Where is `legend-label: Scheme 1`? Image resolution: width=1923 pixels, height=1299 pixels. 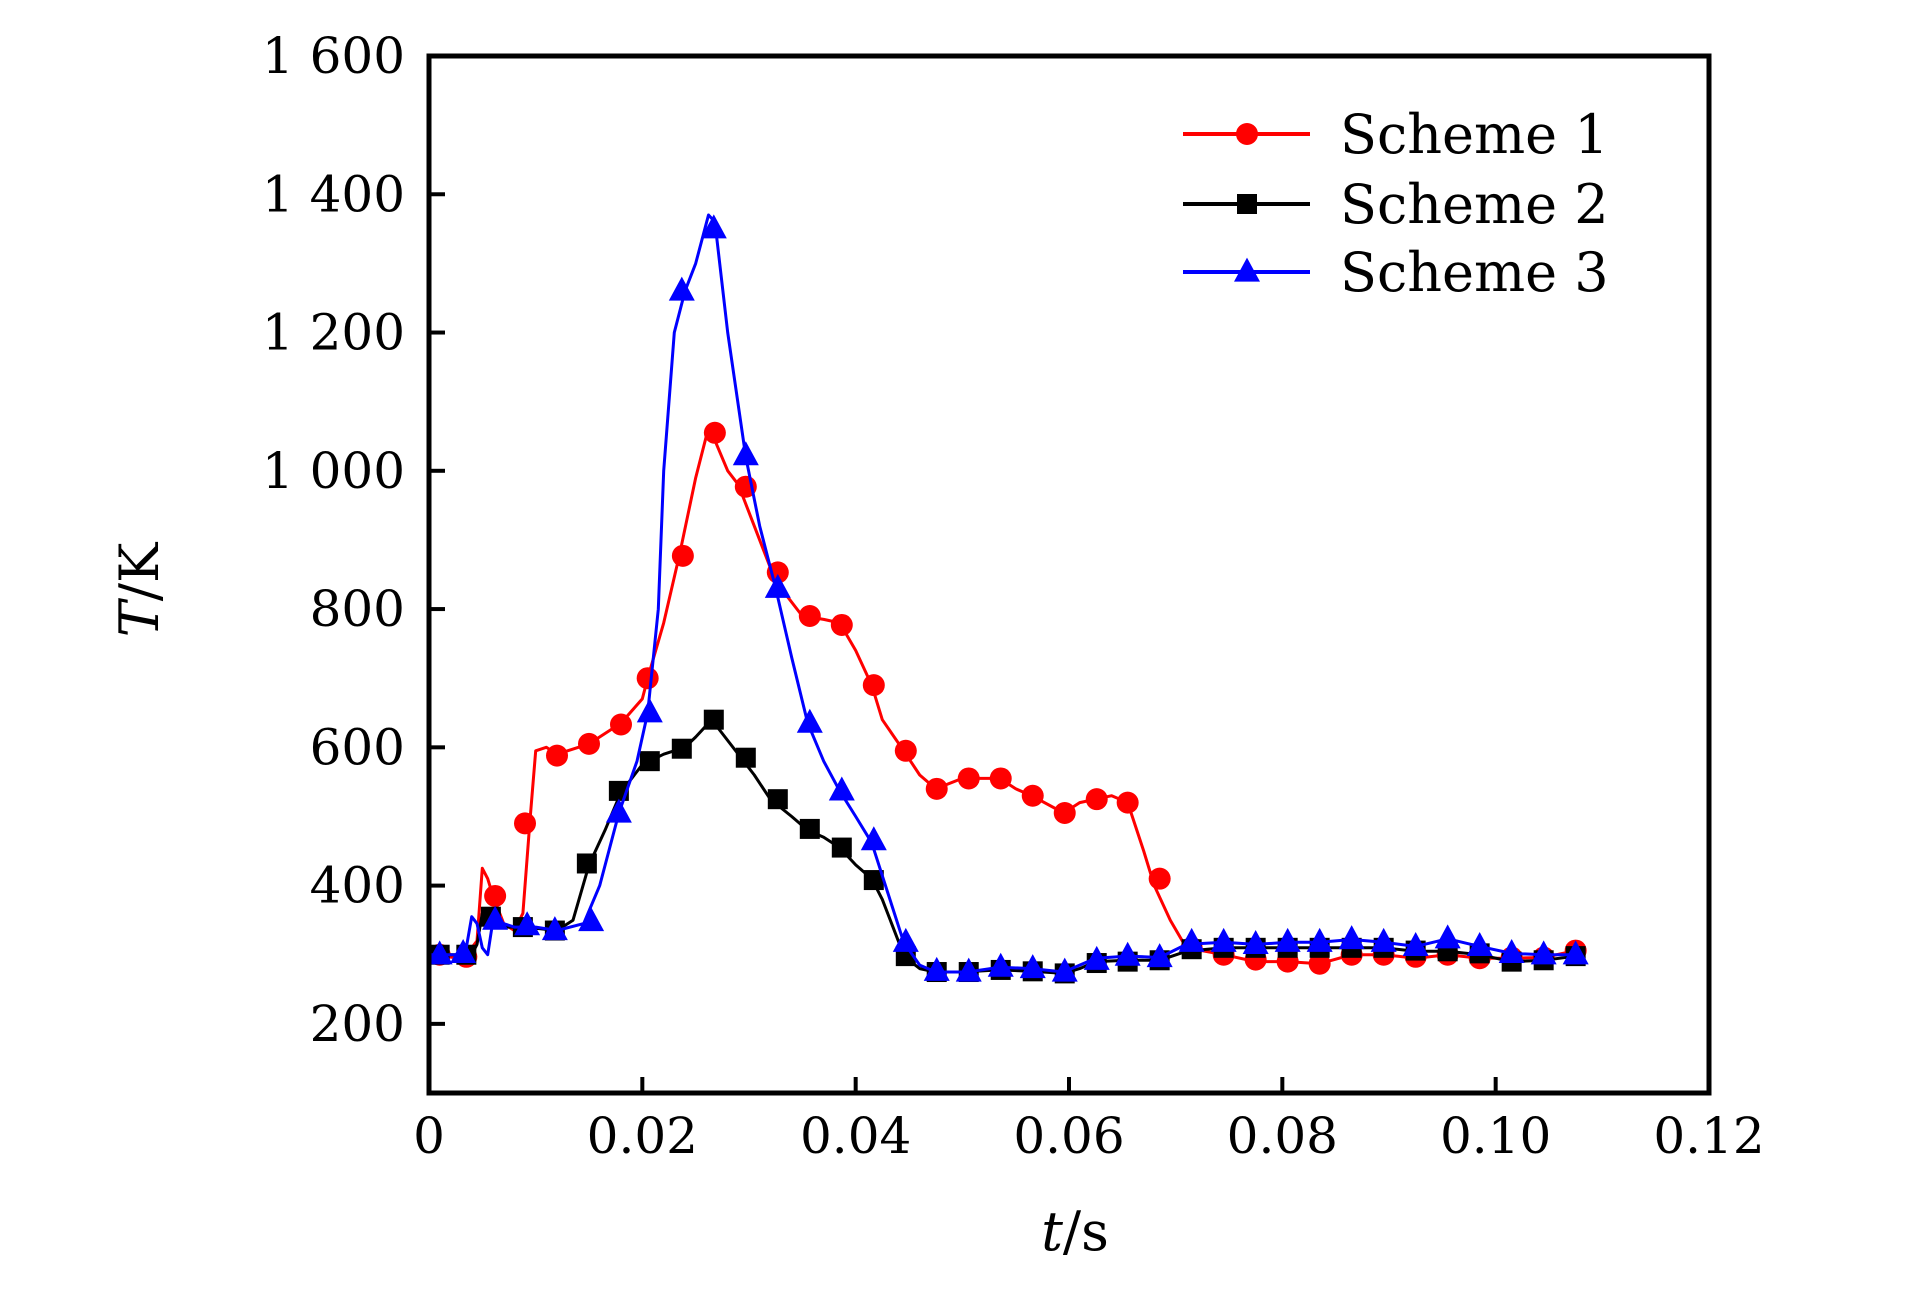 legend-label: Scheme 1 is located at coordinates (1474, 134).